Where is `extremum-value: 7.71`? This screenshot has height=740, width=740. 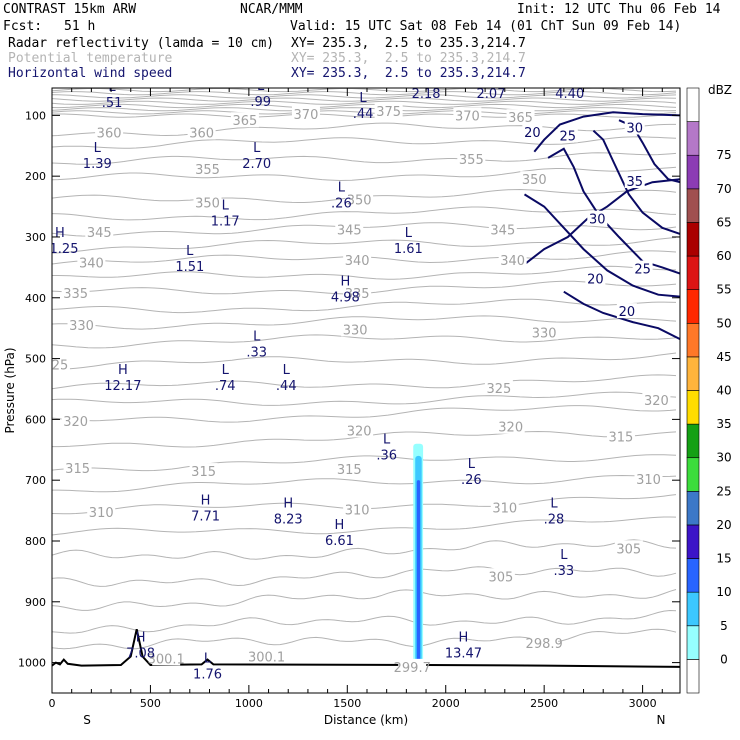
extremum-value: 7.71 is located at coordinates (205, 517).